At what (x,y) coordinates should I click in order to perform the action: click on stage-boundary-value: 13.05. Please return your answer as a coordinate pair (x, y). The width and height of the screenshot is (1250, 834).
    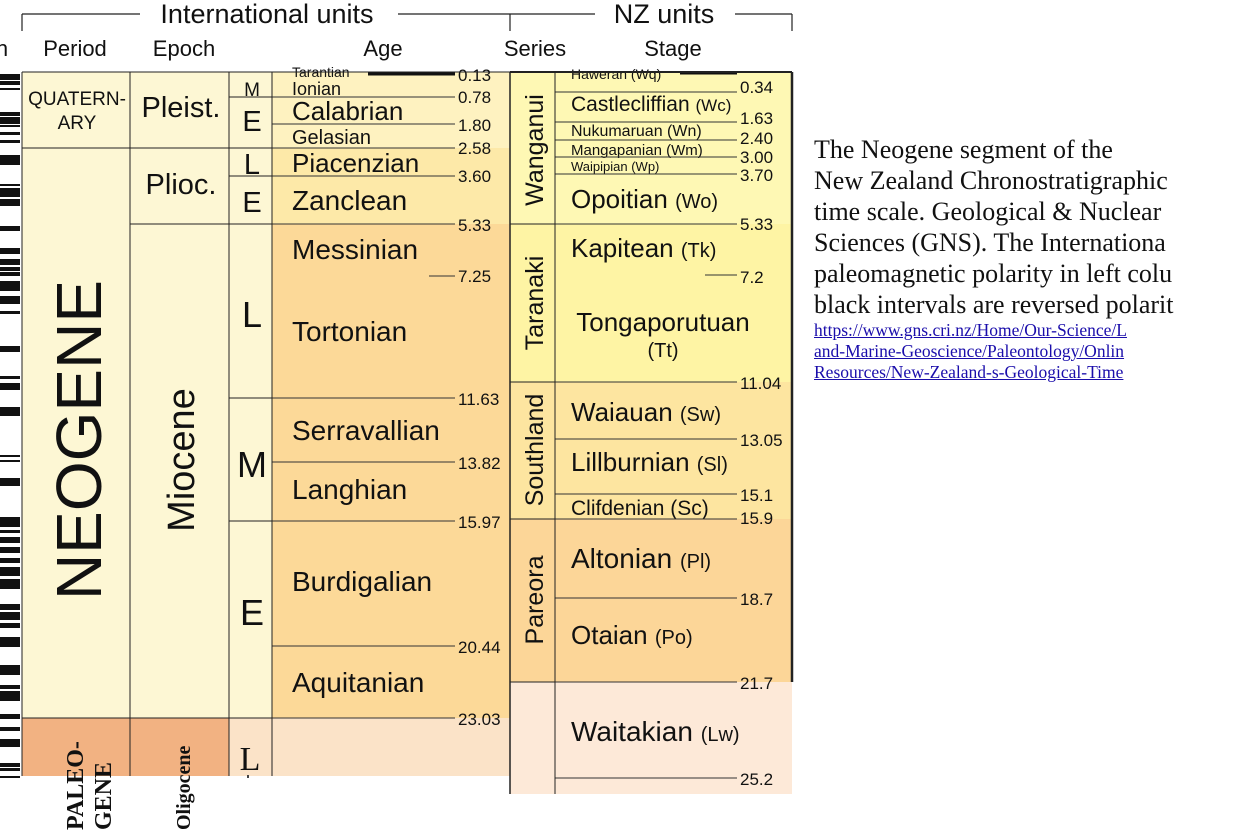
    Looking at the image, I should click on (761, 440).